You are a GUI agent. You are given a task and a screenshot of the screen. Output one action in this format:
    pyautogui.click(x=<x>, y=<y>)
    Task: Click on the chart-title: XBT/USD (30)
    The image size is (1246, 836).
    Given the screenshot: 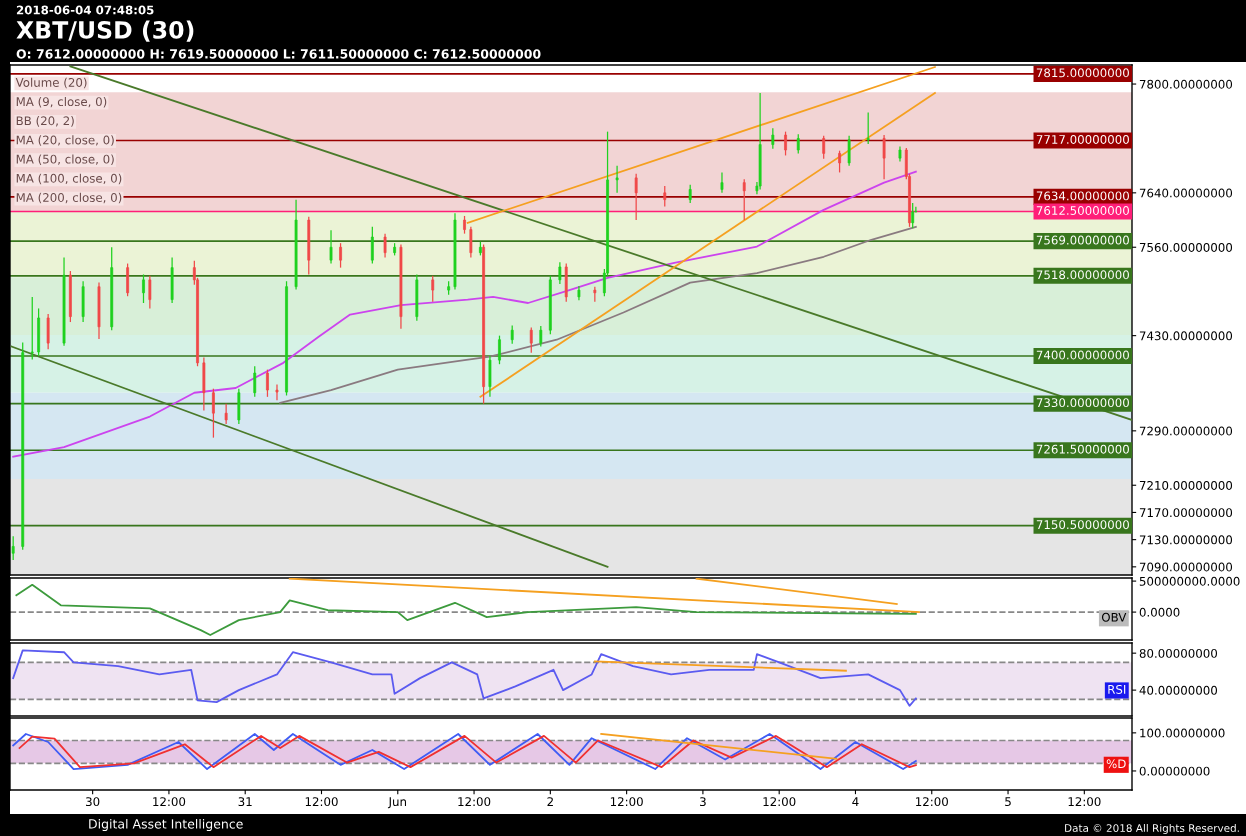 What is the action you would take?
    pyautogui.click(x=105, y=31)
    